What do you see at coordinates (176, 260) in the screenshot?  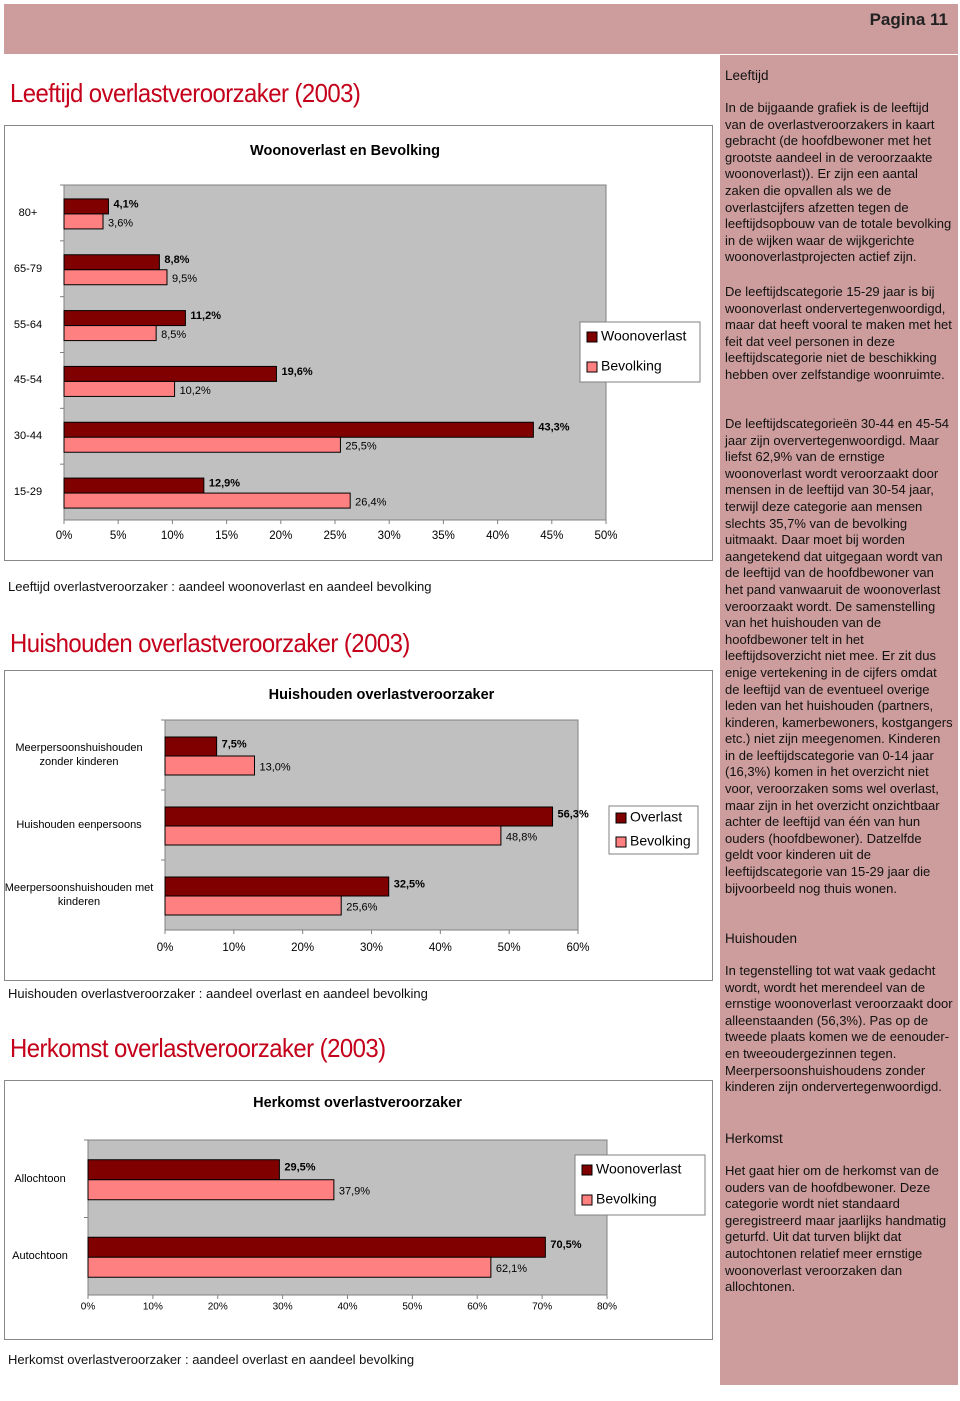 I see `value-label: 8,8%` at bounding box center [176, 260].